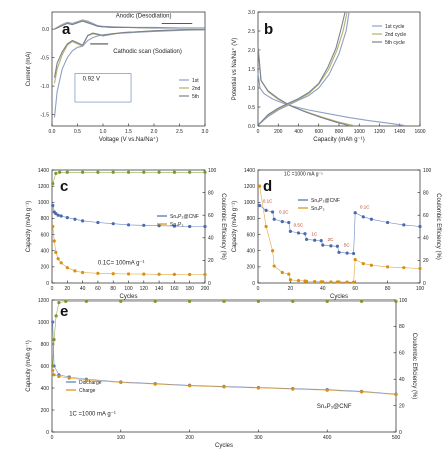 The height and width of the screenshot is (457, 448). What do you see at coordinates (251, 89) in the screenshot?
I see `y-tick-label: 1.0` at bounding box center [251, 89].